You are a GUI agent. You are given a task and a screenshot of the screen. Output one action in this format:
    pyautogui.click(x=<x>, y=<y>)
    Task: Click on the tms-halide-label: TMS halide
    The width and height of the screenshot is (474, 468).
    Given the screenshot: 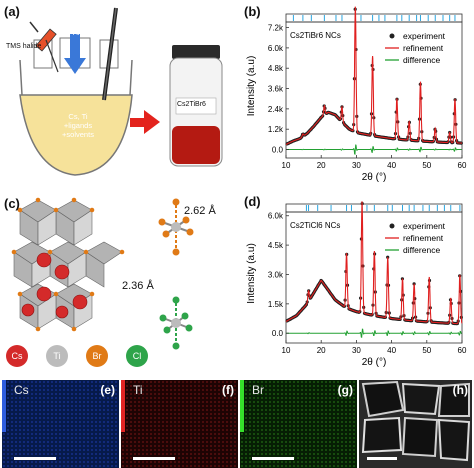 What is the action you would take?
    pyautogui.click(x=24, y=46)
    